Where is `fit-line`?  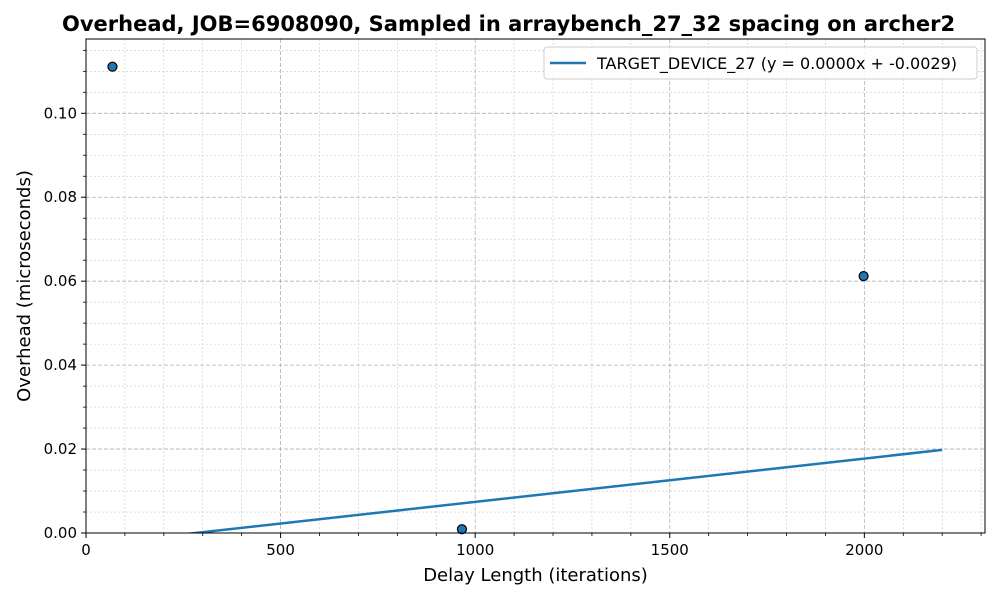
fit-line is located at coordinates (563, 490).